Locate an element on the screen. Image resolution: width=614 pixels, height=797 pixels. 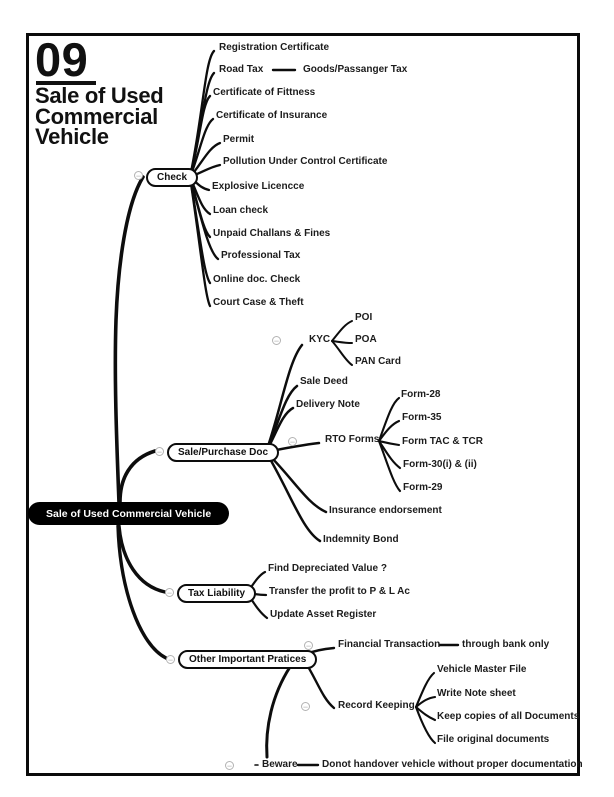
leaf-sale-deed: Sale Deed is located at coordinates (324, 381).